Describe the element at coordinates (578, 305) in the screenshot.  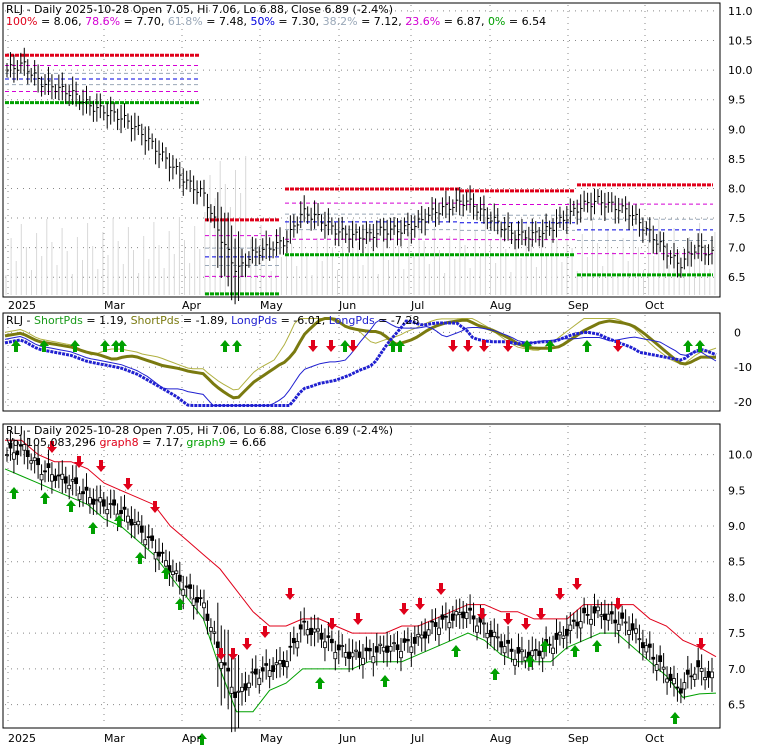
I see `x-tick-label: Sep` at that location.